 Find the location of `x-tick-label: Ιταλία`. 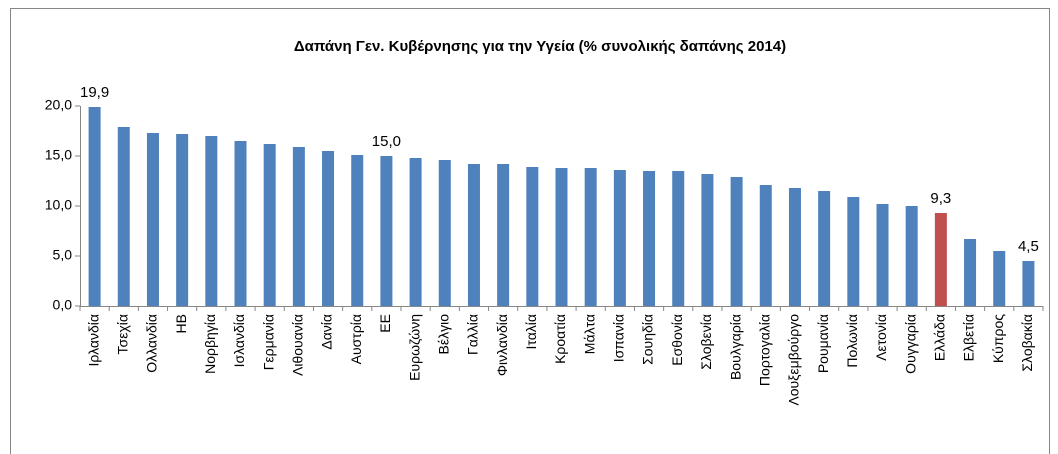

x-tick-label: Ιταλία is located at coordinates (531, 332).